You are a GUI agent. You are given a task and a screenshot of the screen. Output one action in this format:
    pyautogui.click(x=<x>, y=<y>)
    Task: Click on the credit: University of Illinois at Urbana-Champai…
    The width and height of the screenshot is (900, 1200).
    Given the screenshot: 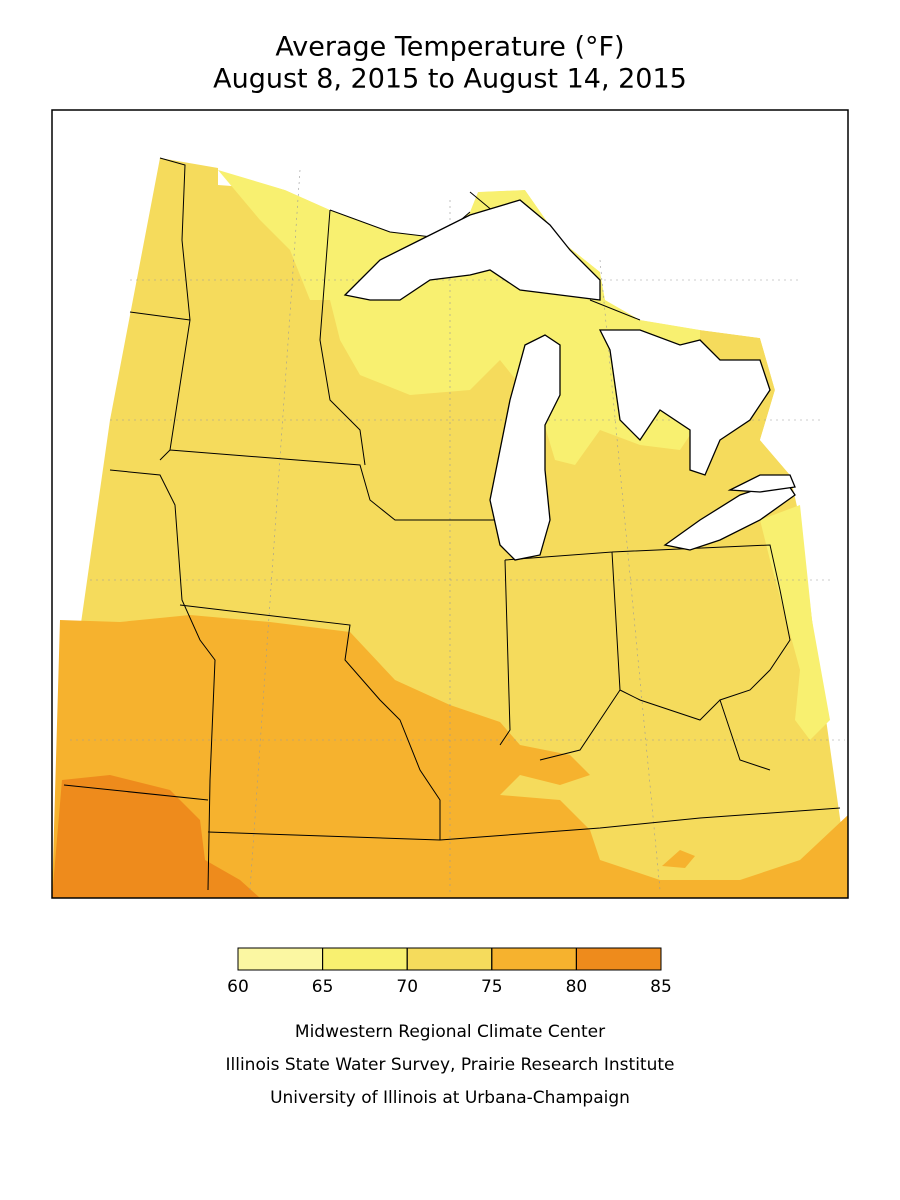 What is the action you would take?
    pyautogui.click(x=450, y=1098)
    